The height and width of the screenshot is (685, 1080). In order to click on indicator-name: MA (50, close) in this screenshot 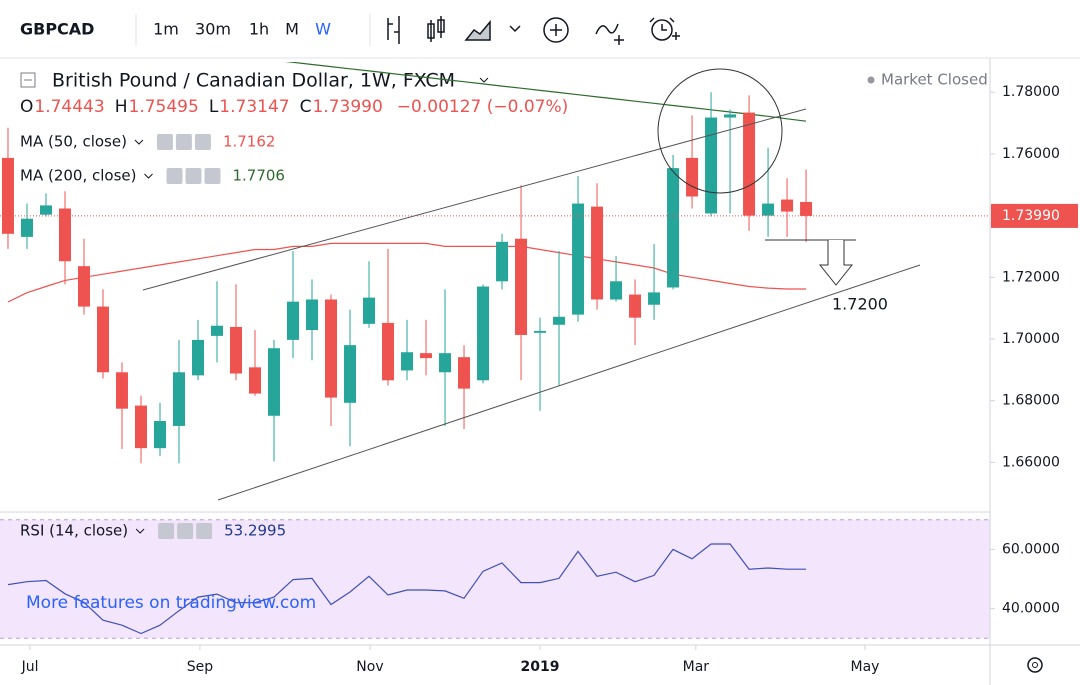, I will do `click(73, 142)`.